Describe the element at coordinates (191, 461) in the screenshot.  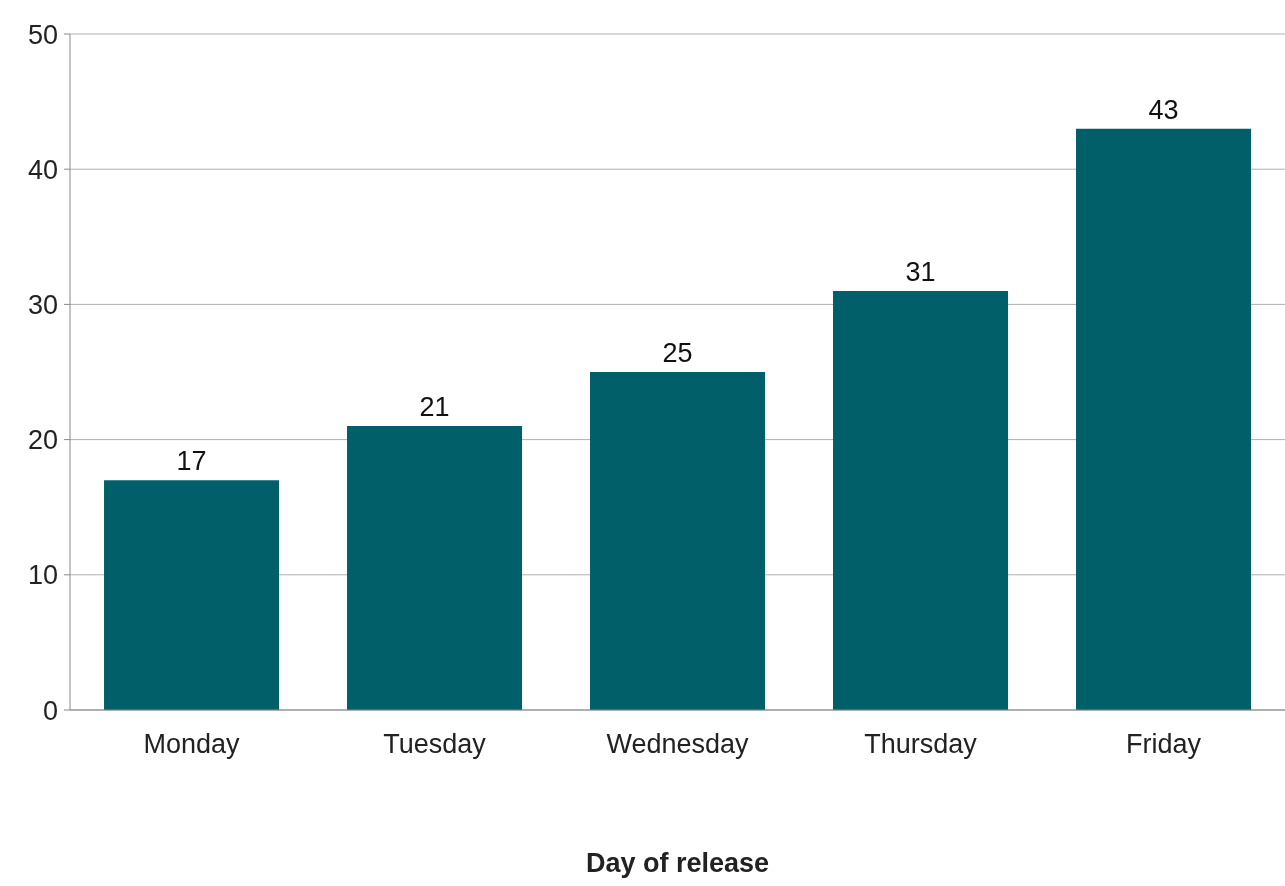
I see `data-label: 17` at that location.